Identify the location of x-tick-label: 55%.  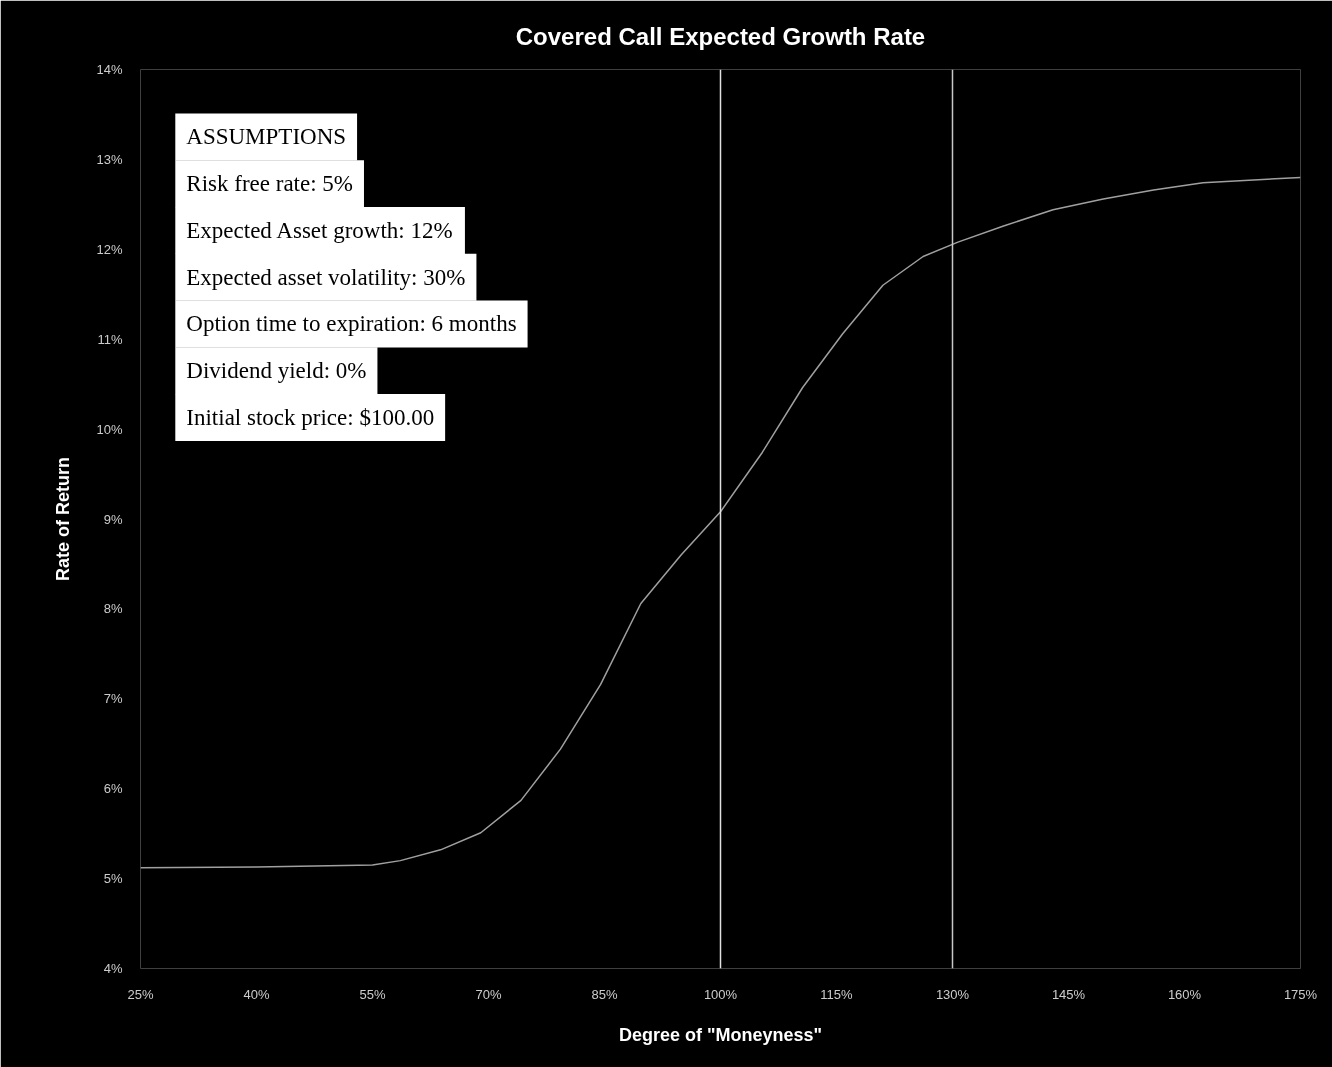
(372, 994).